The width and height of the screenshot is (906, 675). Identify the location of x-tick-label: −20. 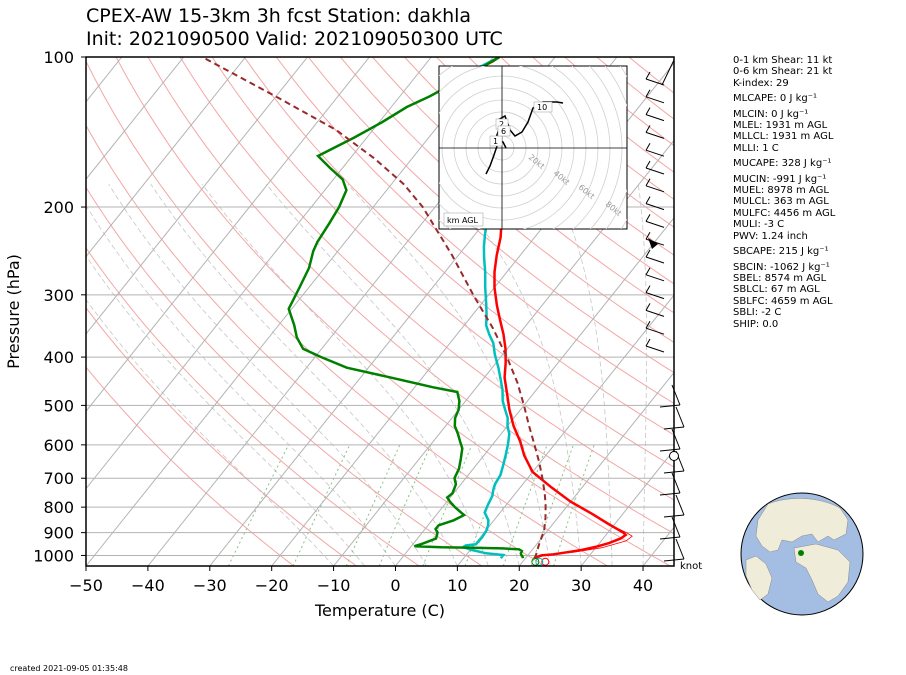
(272, 585).